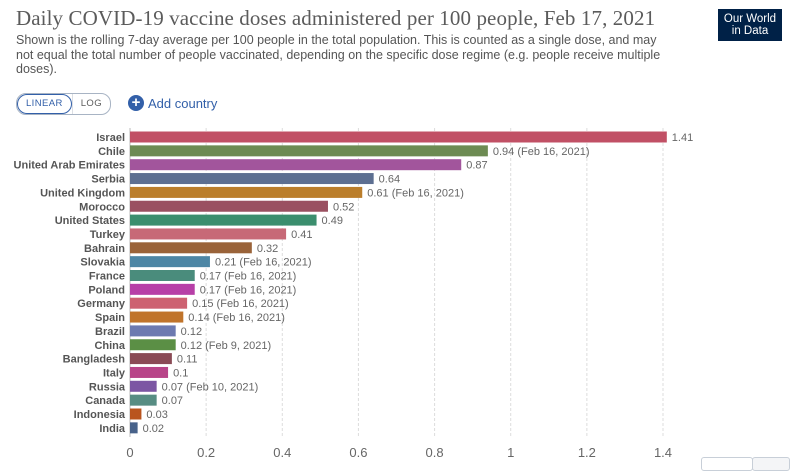 The width and height of the screenshot is (790, 471). Describe the element at coordinates (108, 180) in the screenshot. I see `category-label: Serbia` at that location.